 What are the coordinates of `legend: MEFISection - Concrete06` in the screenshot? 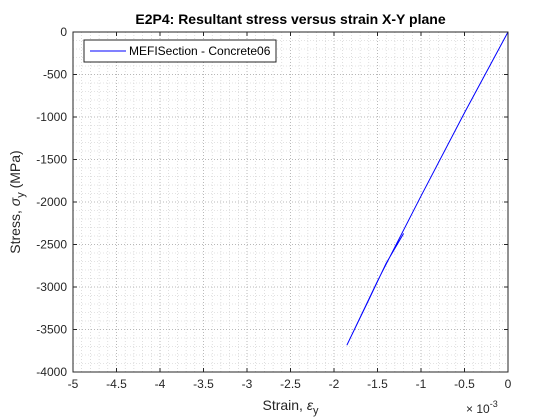 It's located at (180, 51).